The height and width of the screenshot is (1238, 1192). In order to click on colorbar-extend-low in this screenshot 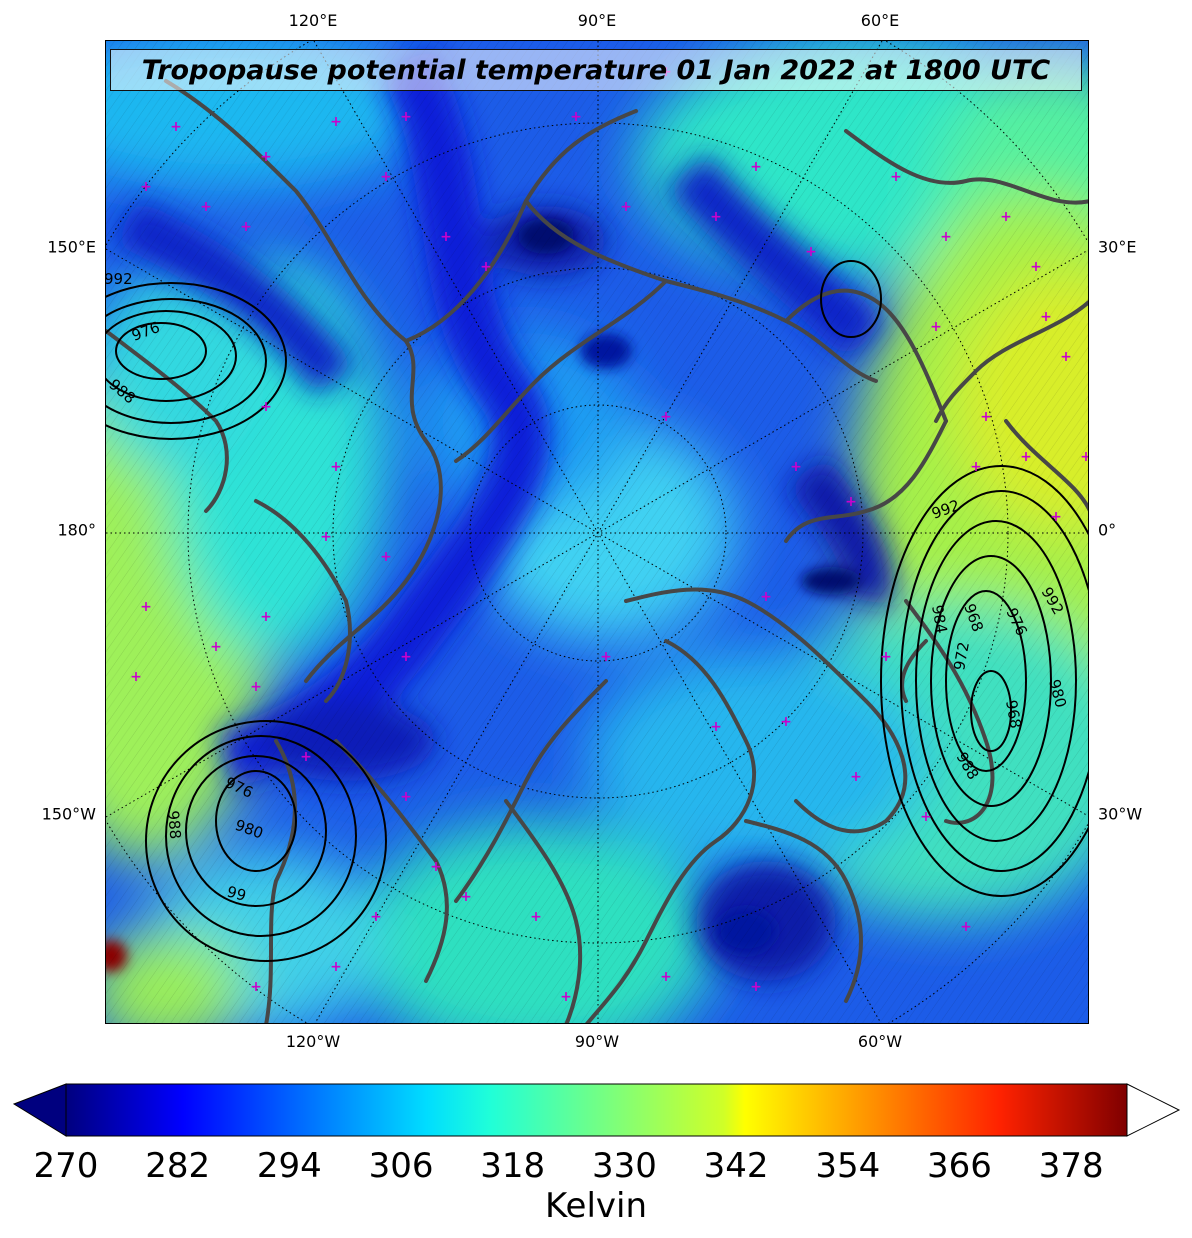, I will do `click(39, 1110)`.